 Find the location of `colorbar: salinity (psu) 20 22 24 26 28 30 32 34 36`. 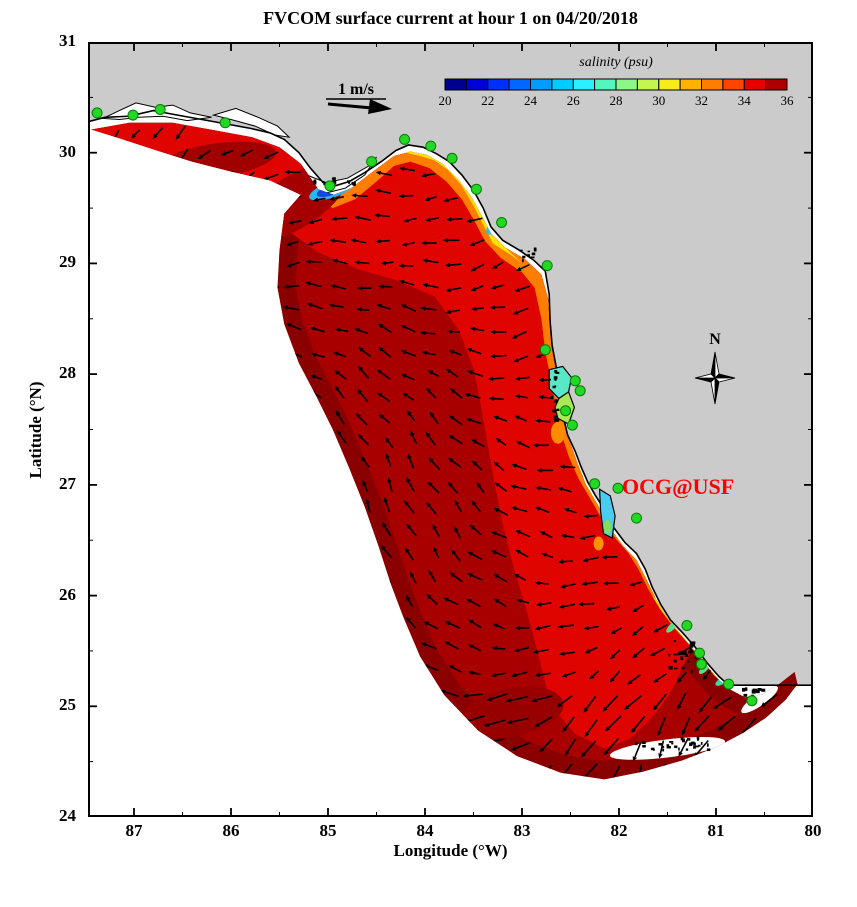

colorbar: salinity (psu) 20 22 24 26 28 30 32 34 36 is located at coordinates (617, 81).